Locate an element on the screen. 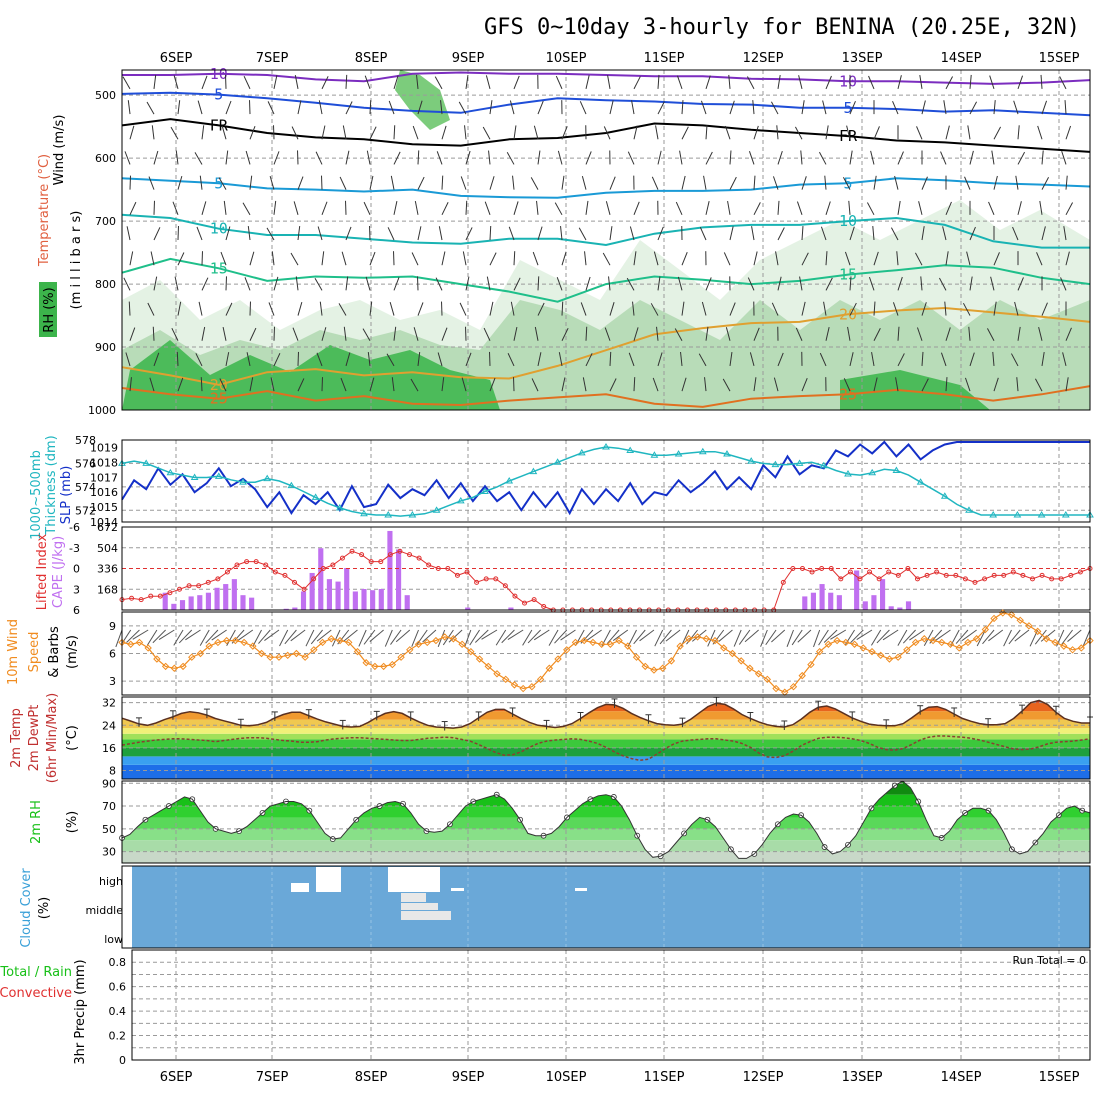 This screenshot has height=1100, width=1100. upper-air-tick-label: 500 is located at coordinates (105, 95).